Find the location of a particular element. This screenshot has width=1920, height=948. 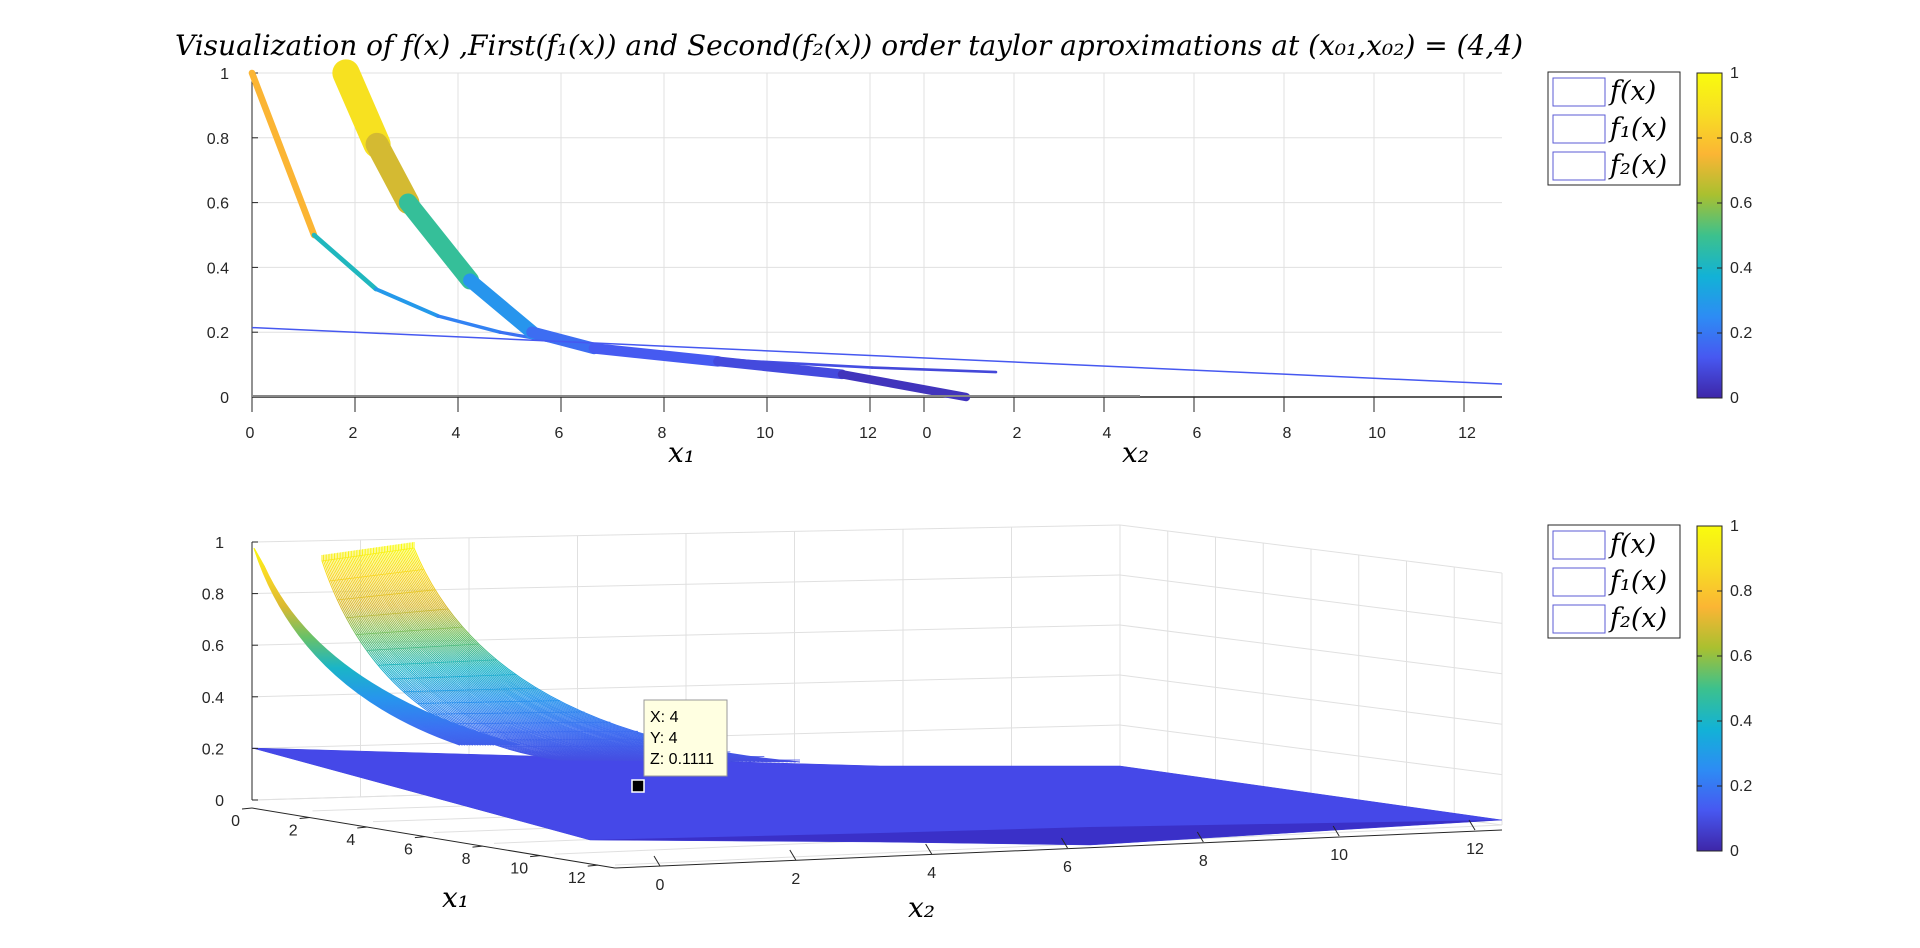

bottom-cb-tick-label: 0.8 is located at coordinates (1741, 591).